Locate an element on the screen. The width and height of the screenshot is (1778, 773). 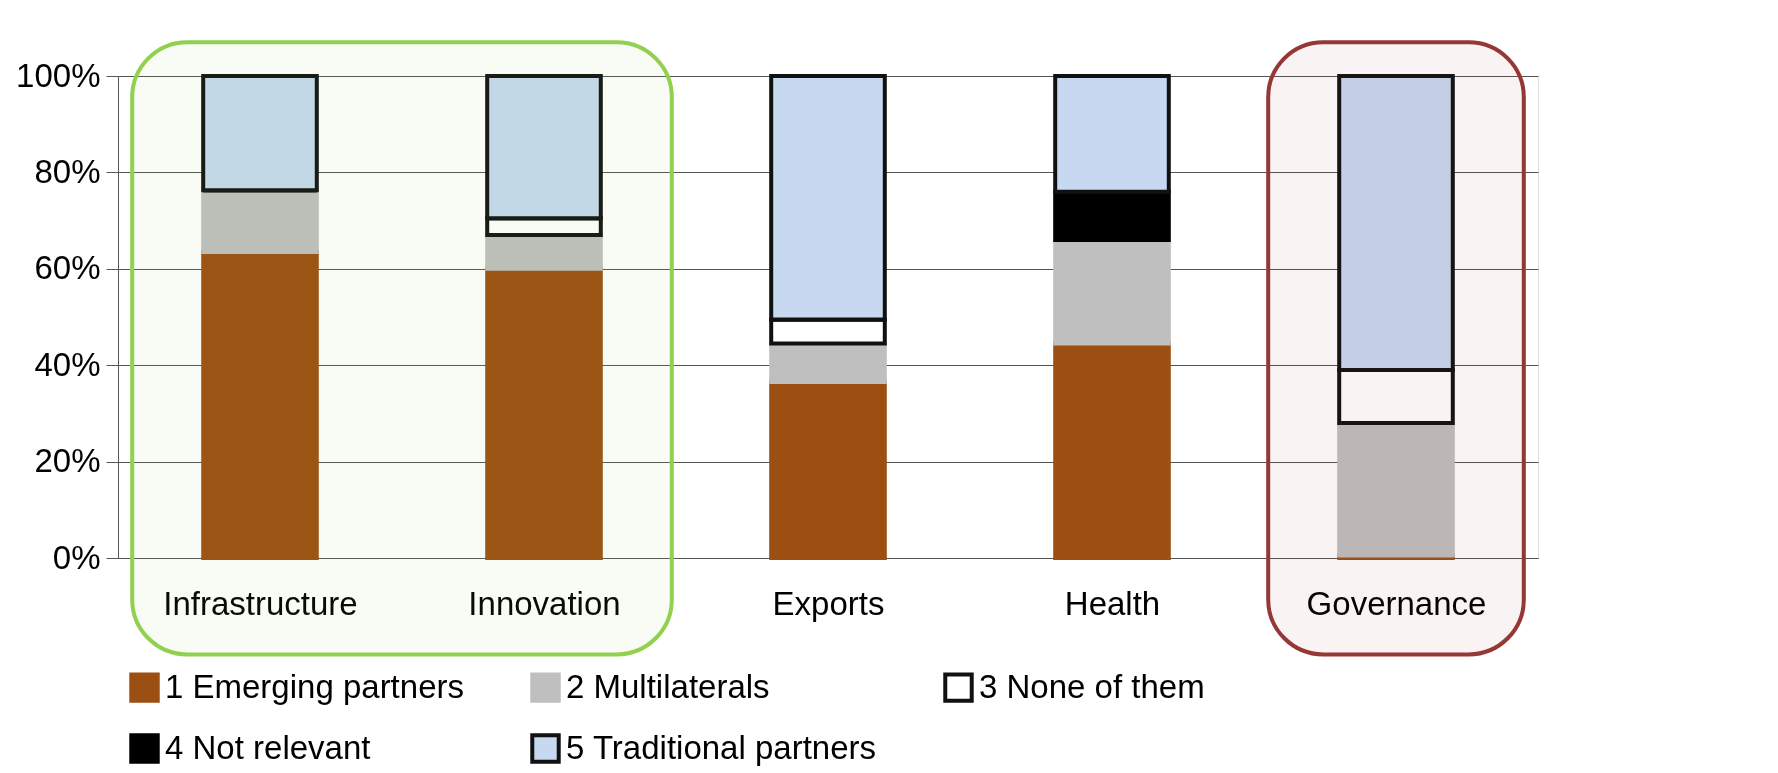
y-tick-label: 40% is located at coordinates (67, 364).